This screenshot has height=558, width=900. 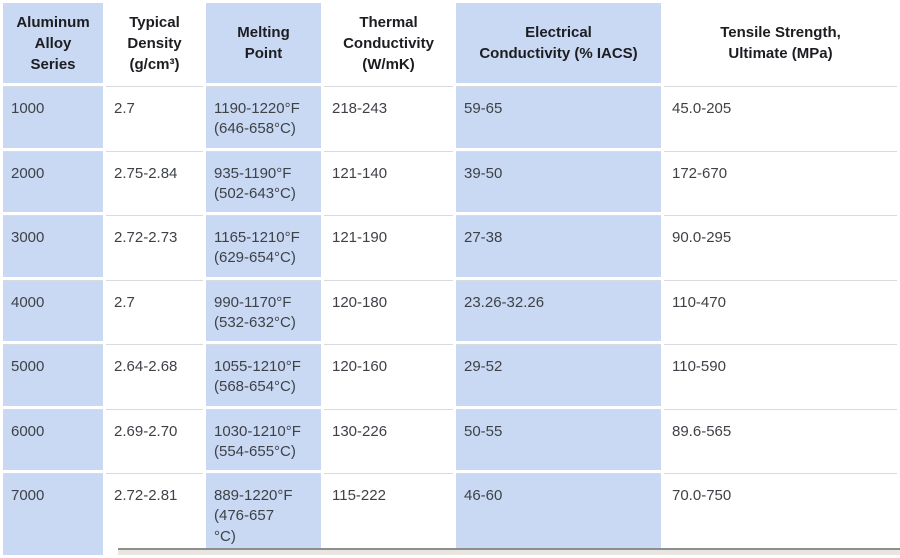 I want to click on table-cell: 990-1170°F (532-632°C), so click(x=263, y=310).